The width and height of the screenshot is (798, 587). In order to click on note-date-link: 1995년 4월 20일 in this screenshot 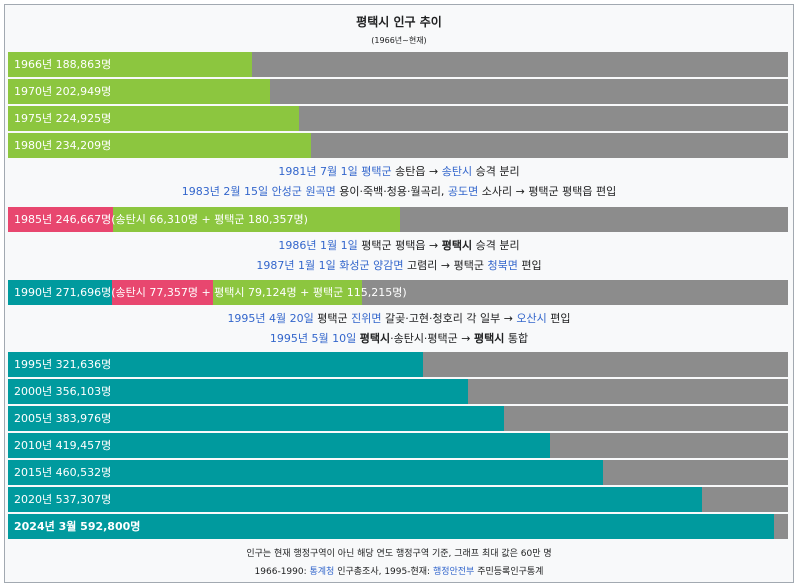, I will do `click(270, 318)`.